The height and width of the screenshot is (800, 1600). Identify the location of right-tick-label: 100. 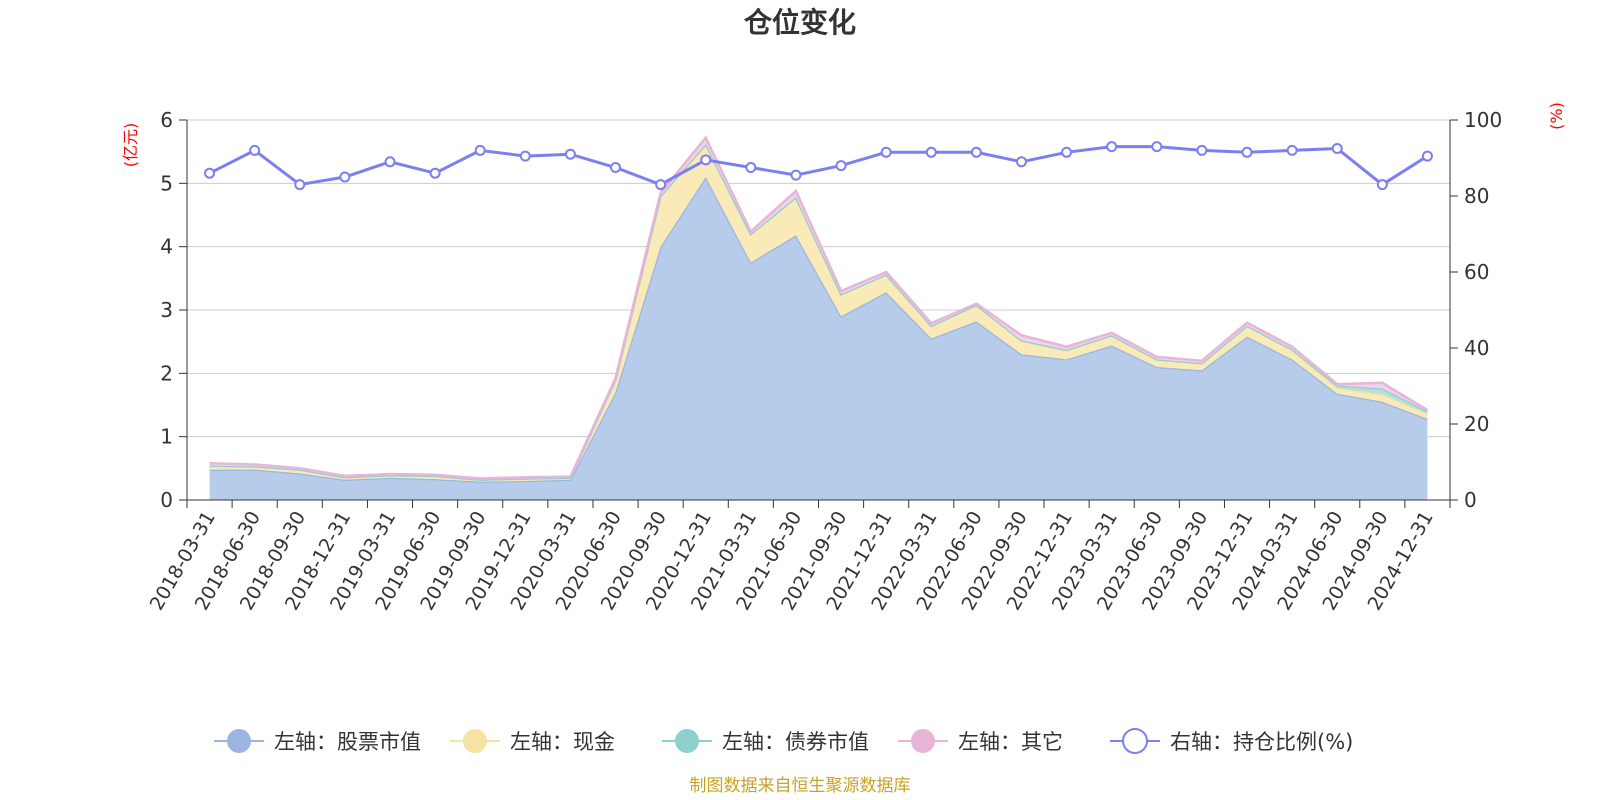
(1483, 120).